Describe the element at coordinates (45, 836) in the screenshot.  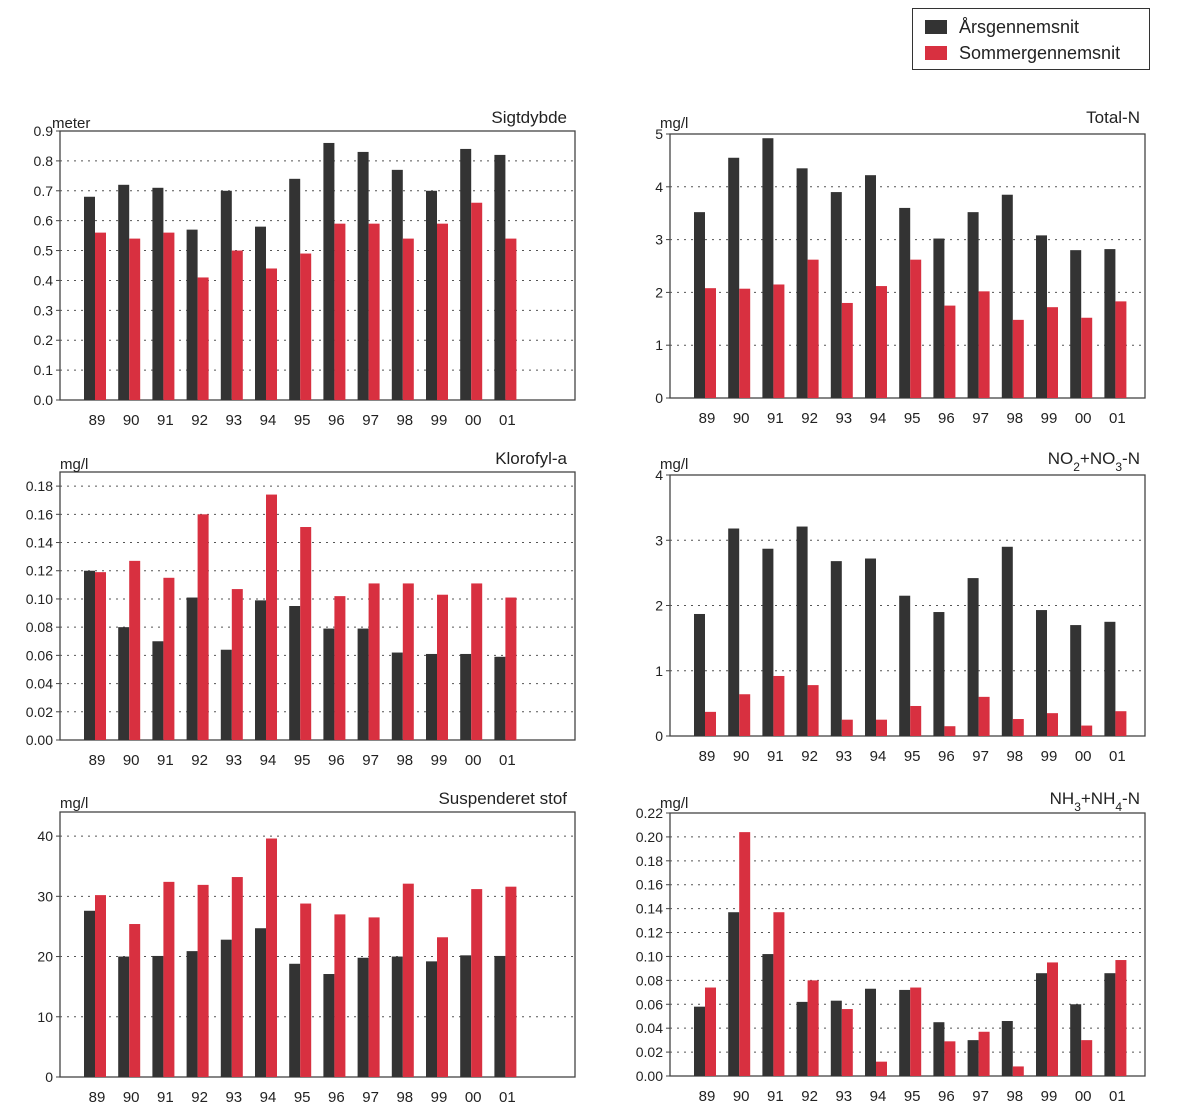
I see `y-tick-label: 40` at that location.